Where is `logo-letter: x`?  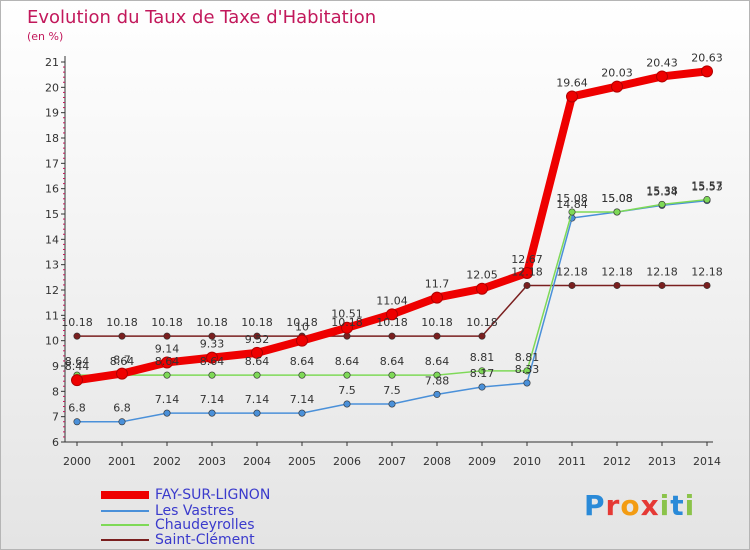
logo-letter: x is located at coordinates (650, 505).